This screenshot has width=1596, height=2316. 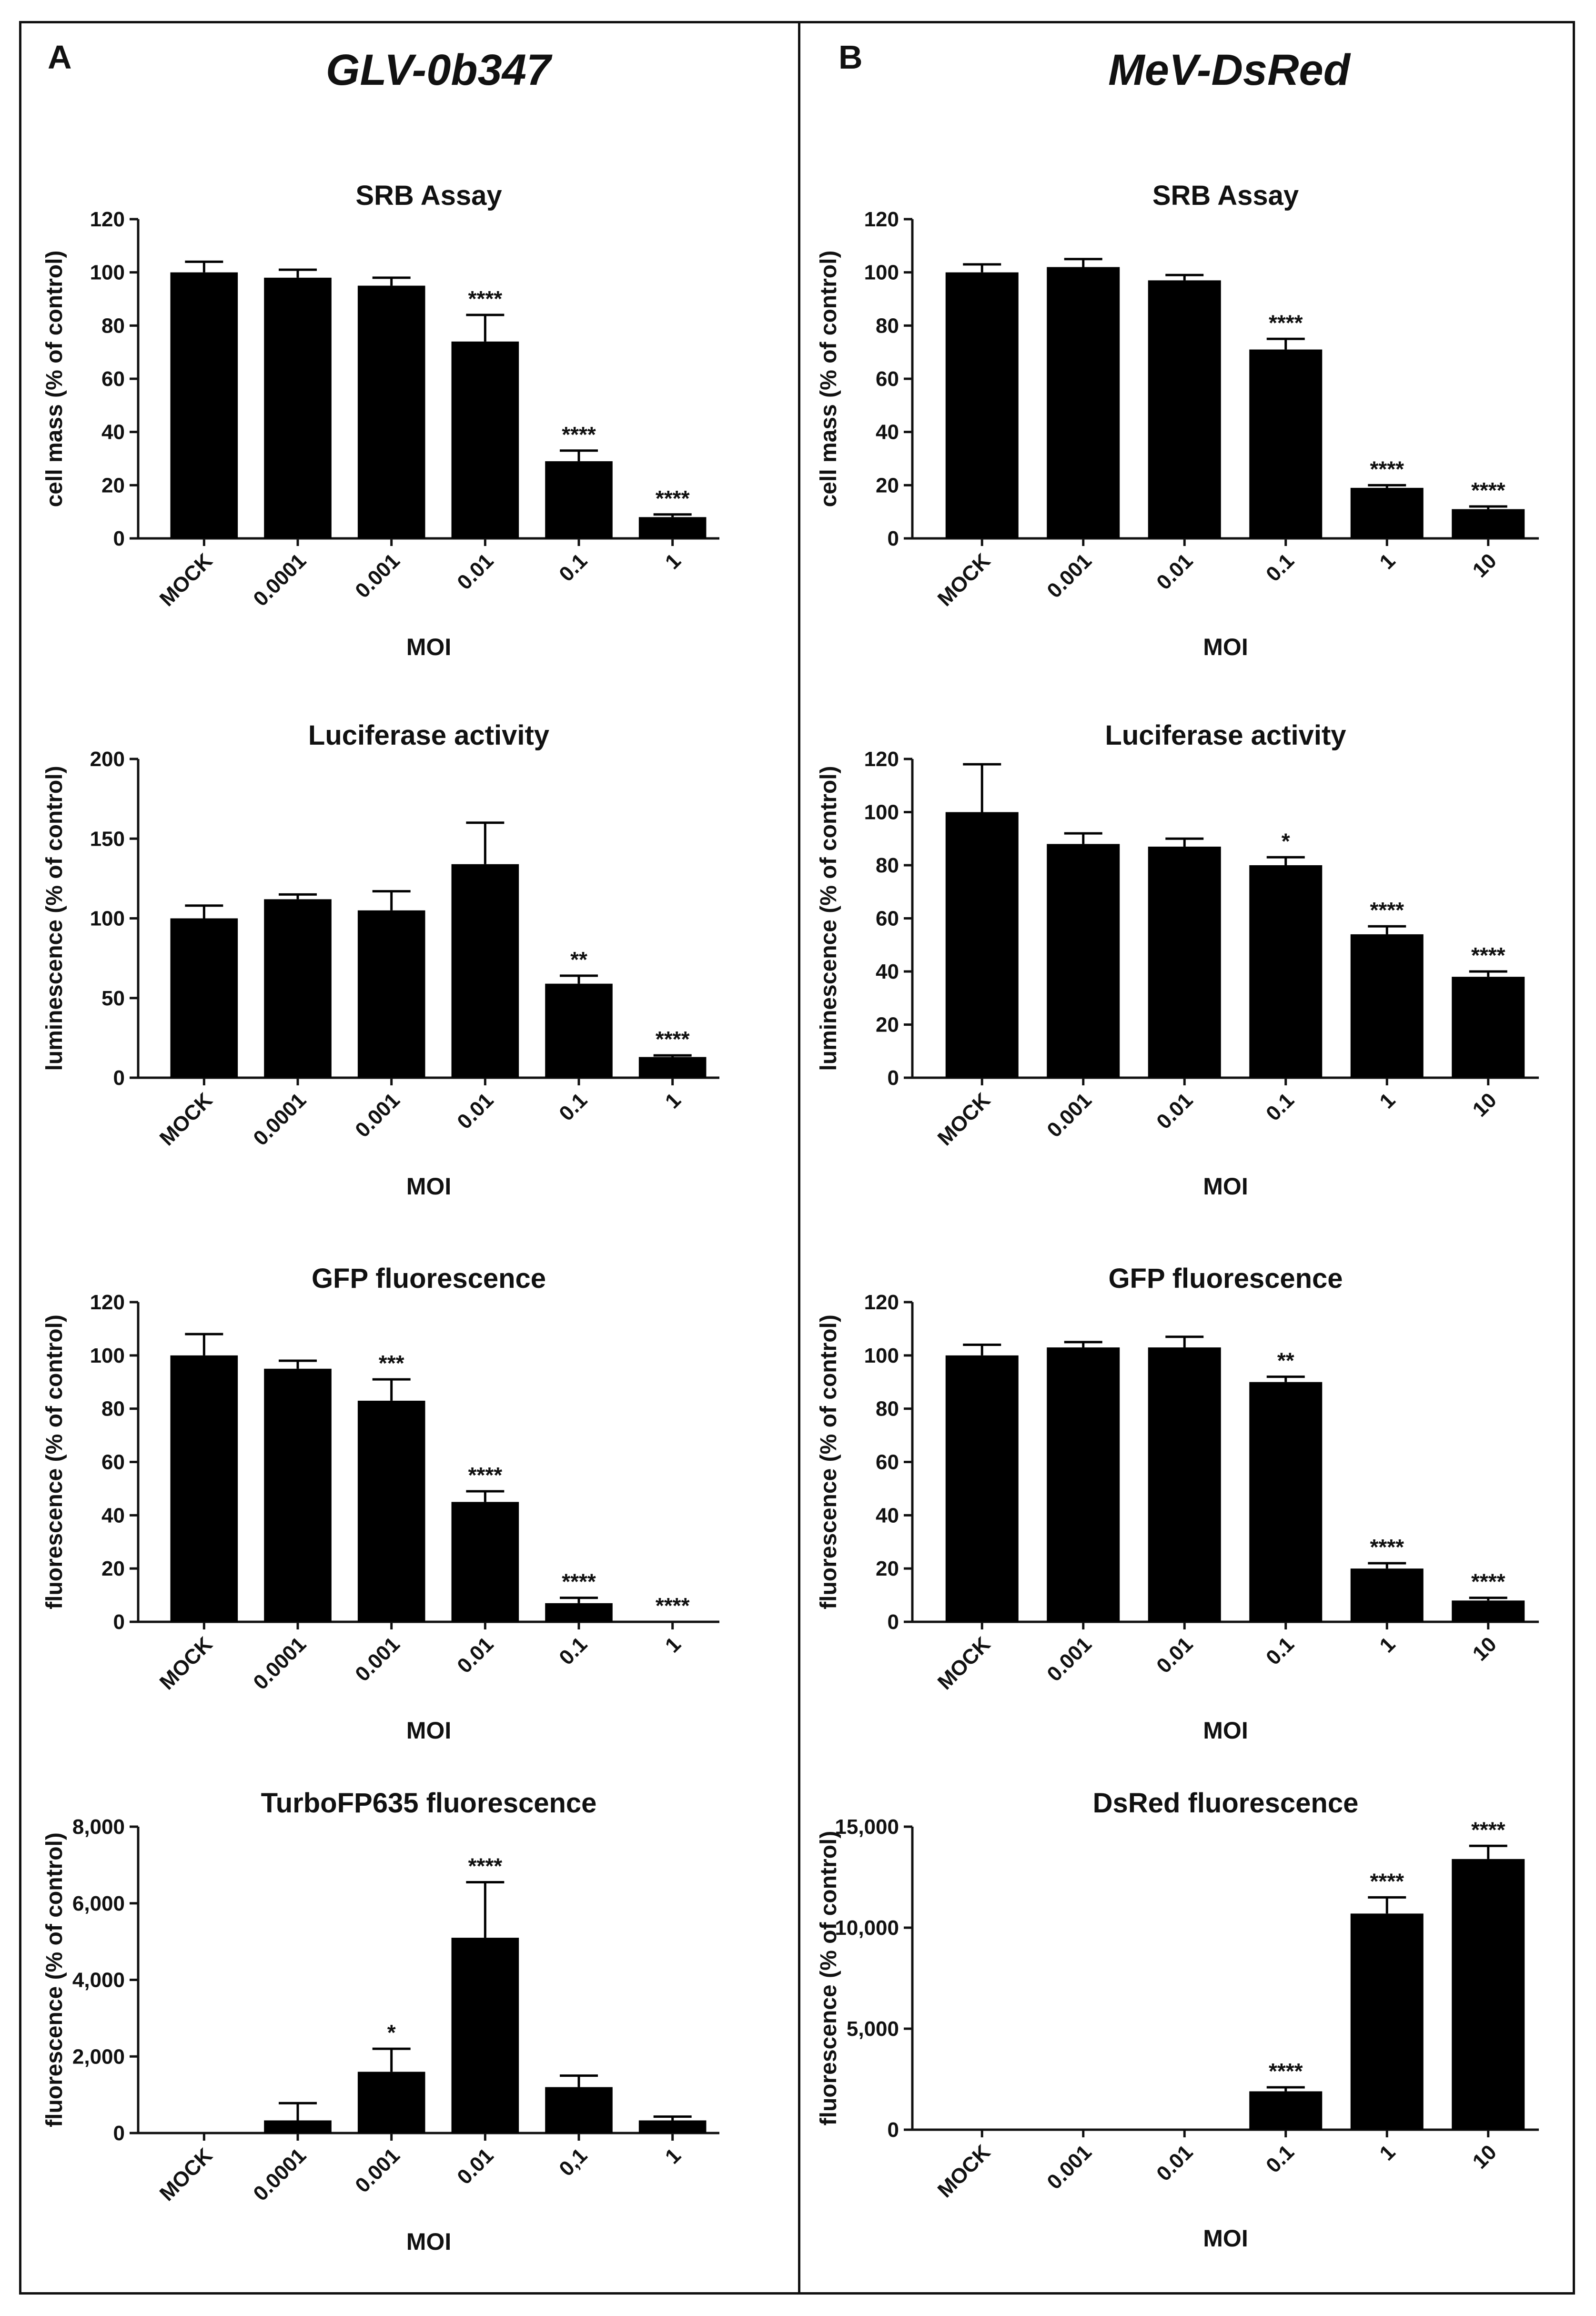 I want to click on chart-a-1-ytick-label: 150, so click(x=108, y=838).